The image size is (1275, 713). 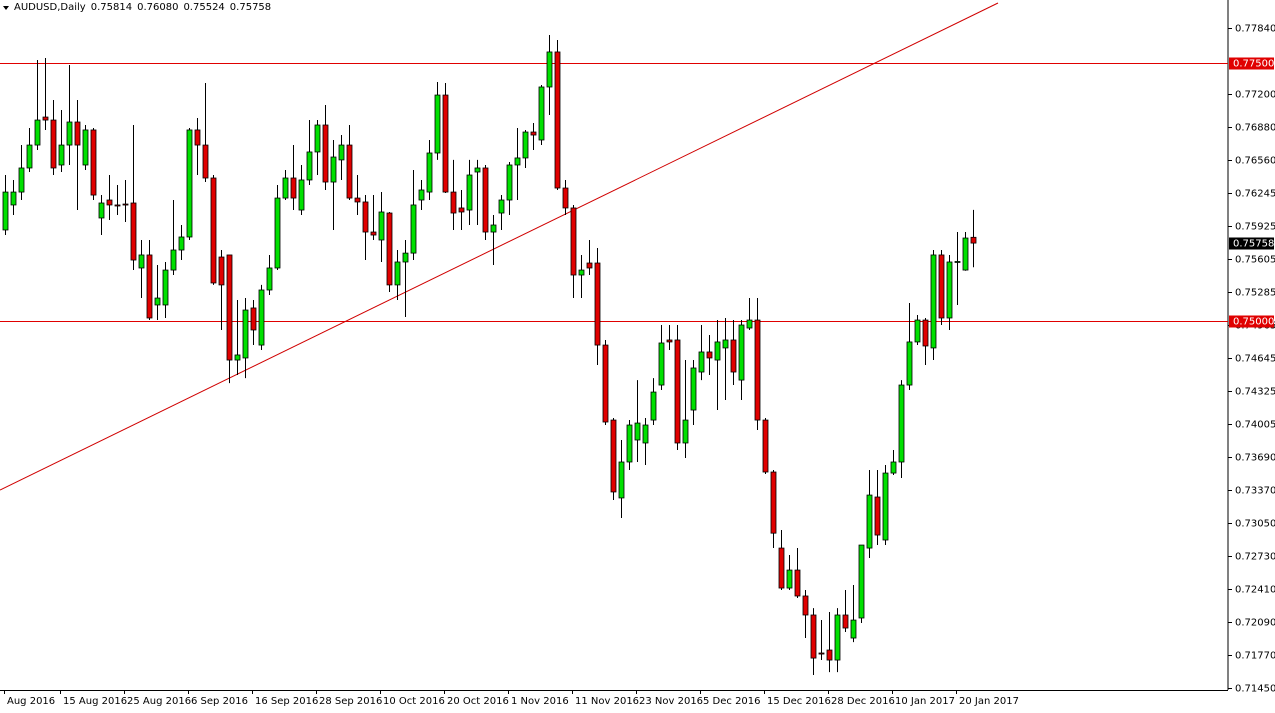 I want to click on x-tick-label: 15 Dec 2016, so click(x=799, y=701).